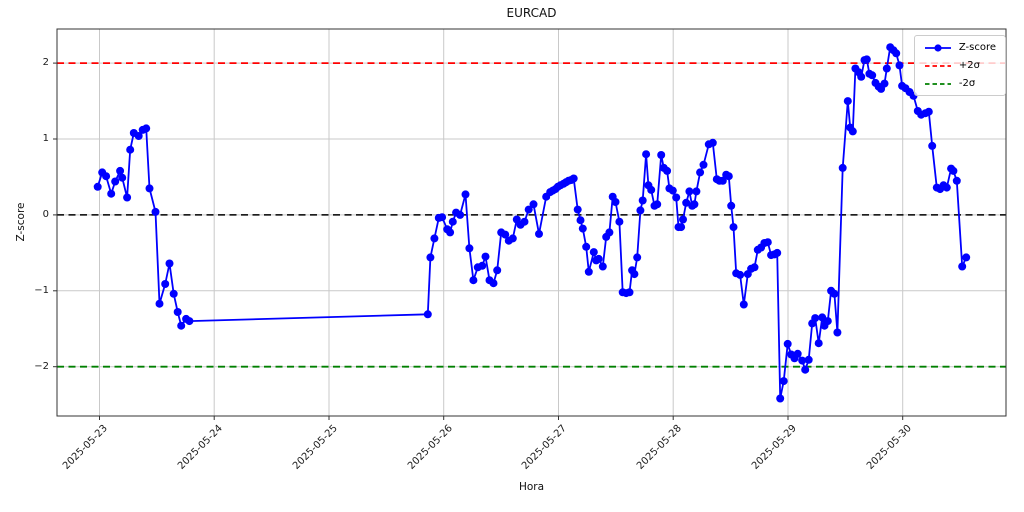  What do you see at coordinates (41, 290) in the screenshot?
I see `y-tick-label: −1` at bounding box center [41, 290].